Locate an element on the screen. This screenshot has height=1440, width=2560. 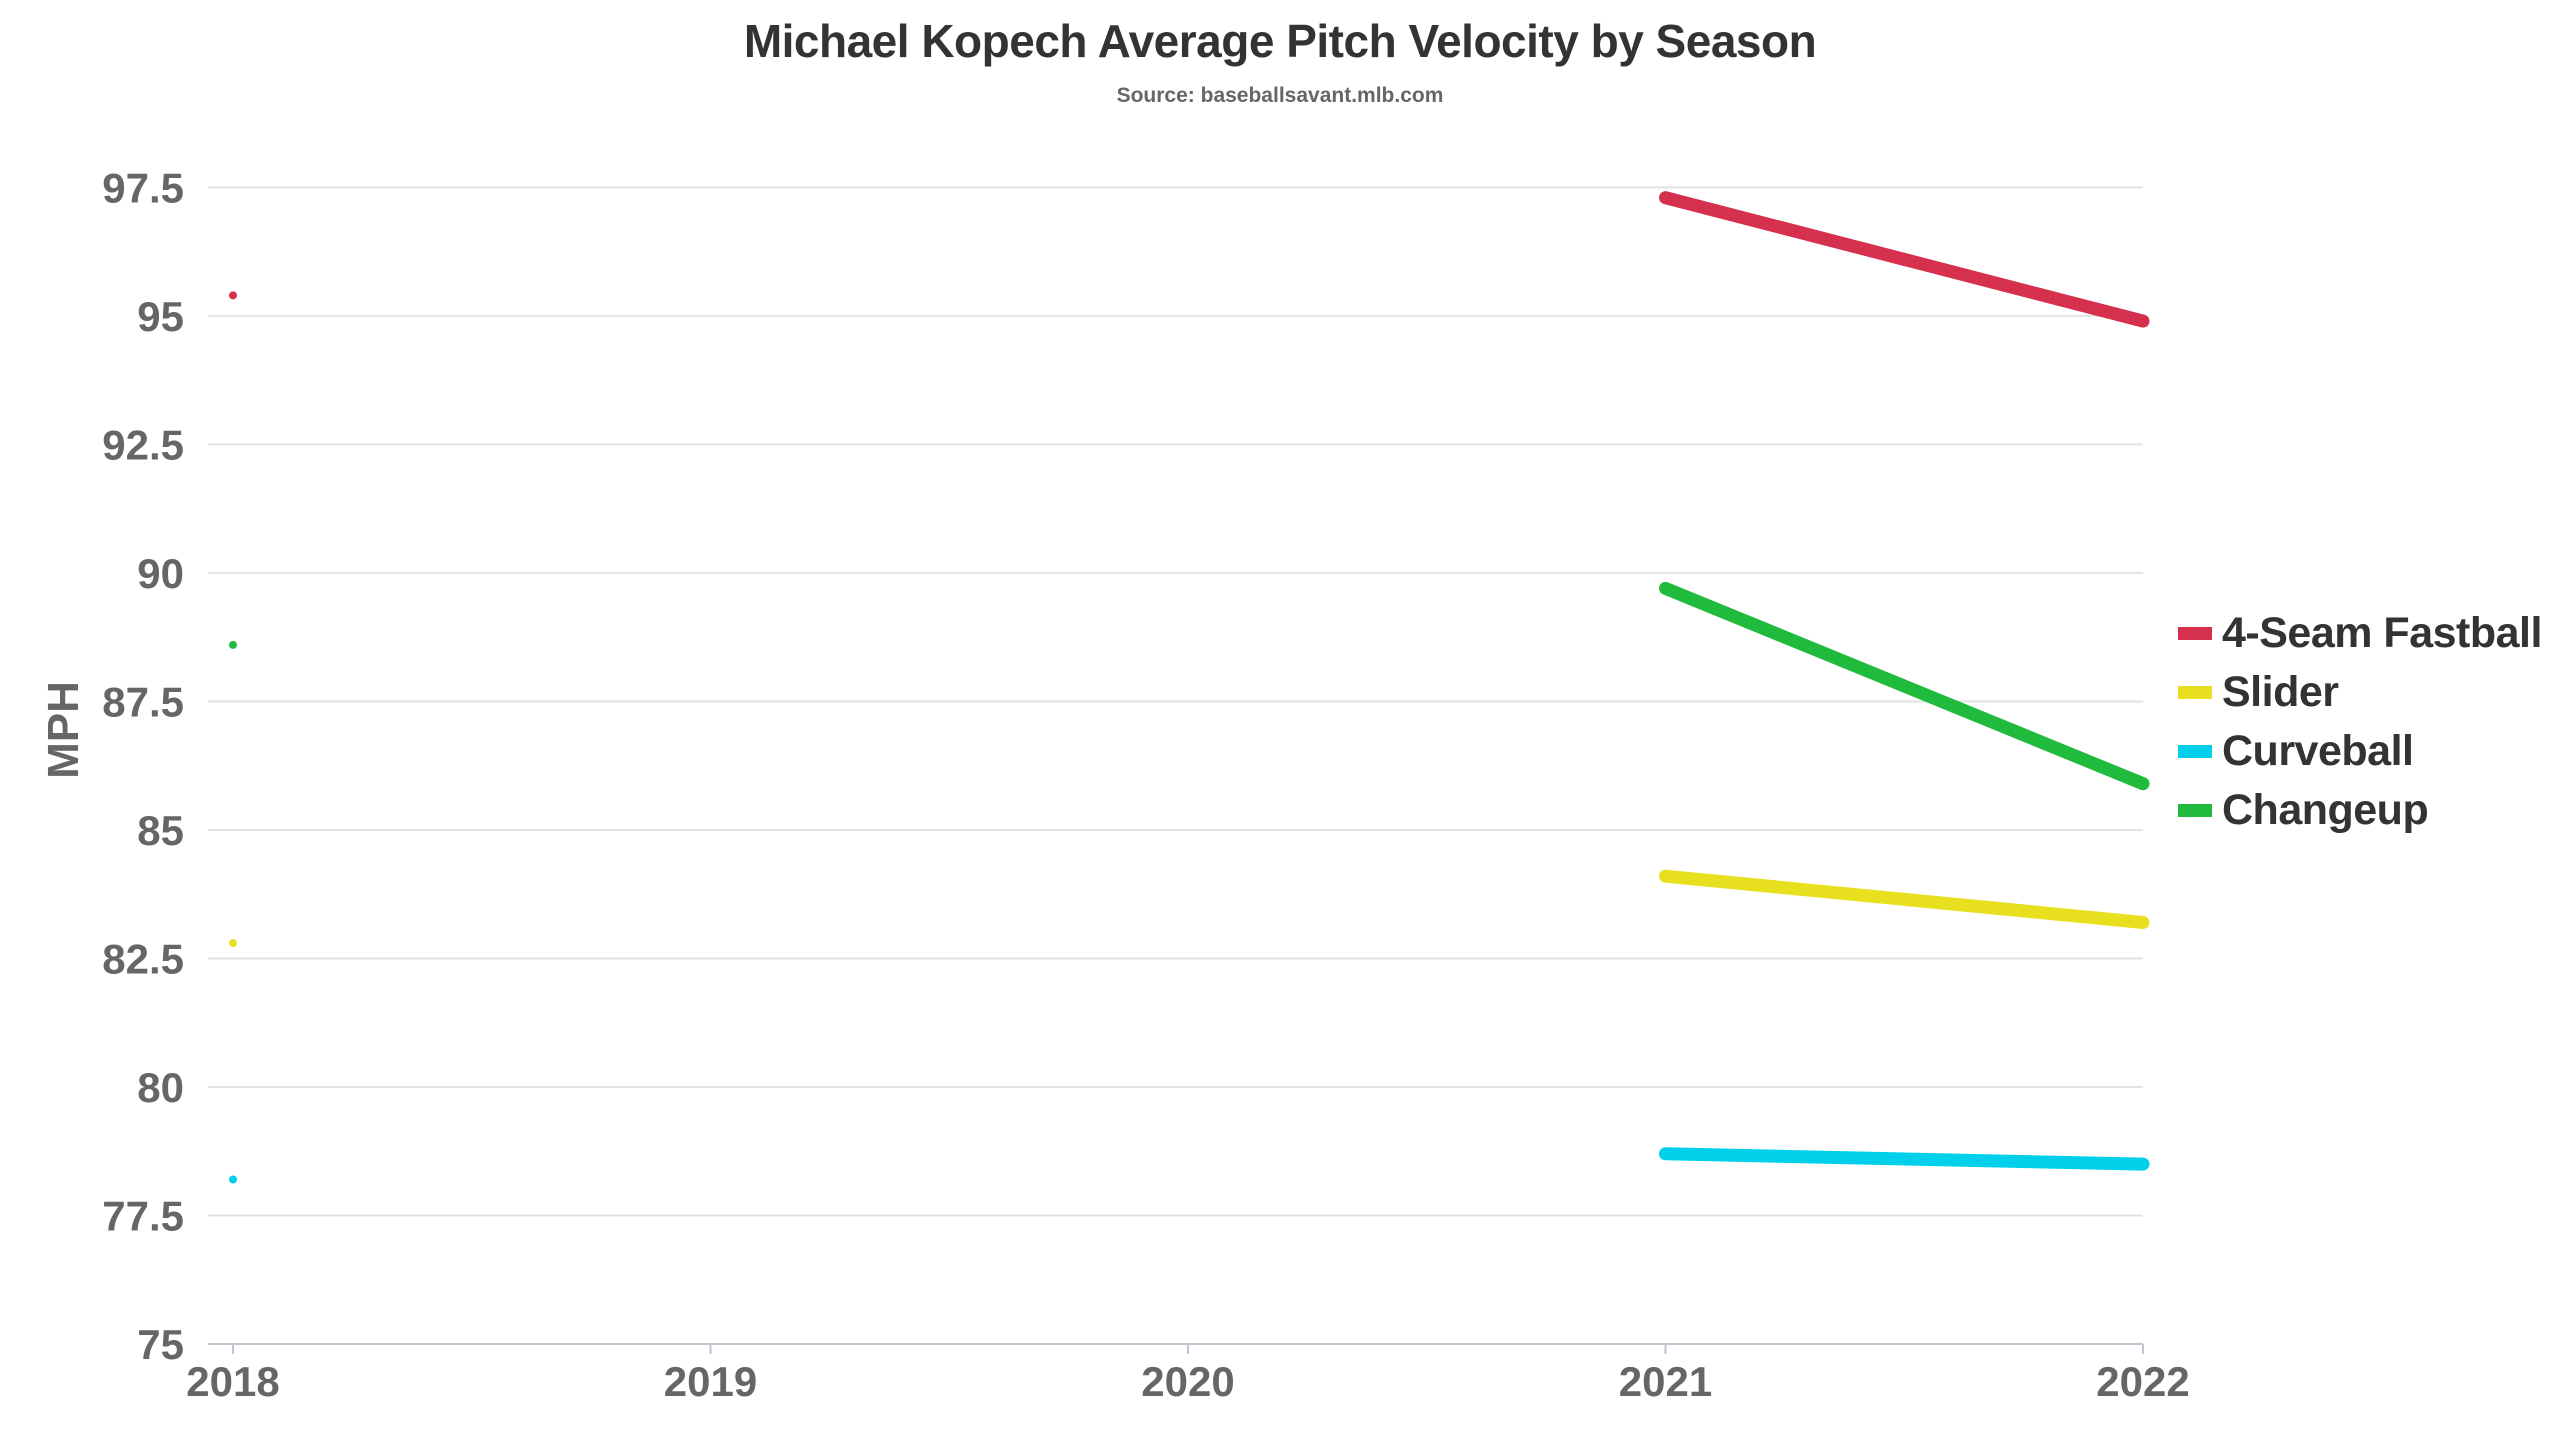
legend-item: Changeup is located at coordinates (2360, 810).